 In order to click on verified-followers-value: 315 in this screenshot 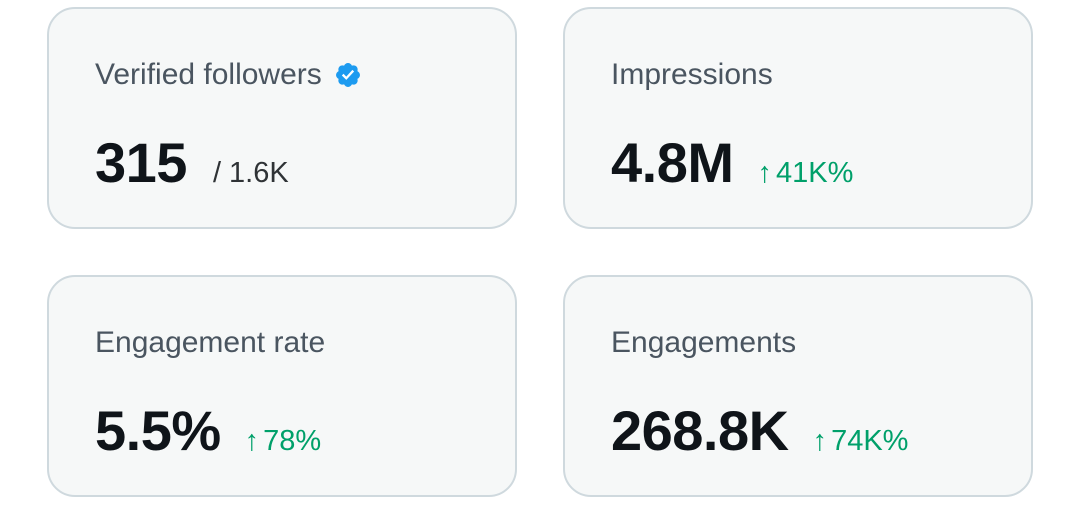, I will do `click(141, 162)`.